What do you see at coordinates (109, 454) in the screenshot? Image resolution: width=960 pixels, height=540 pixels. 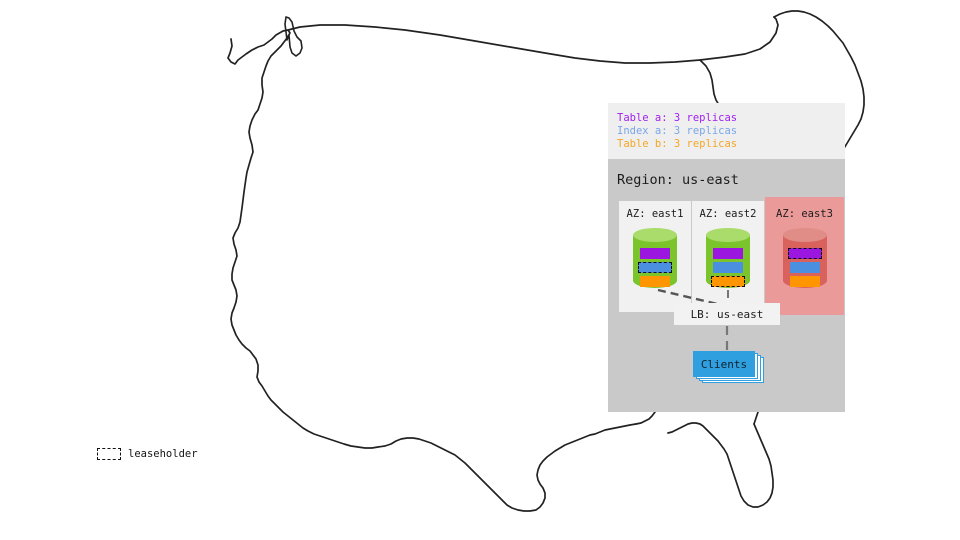 I see `leaseholder-swatch-icon` at bounding box center [109, 454].